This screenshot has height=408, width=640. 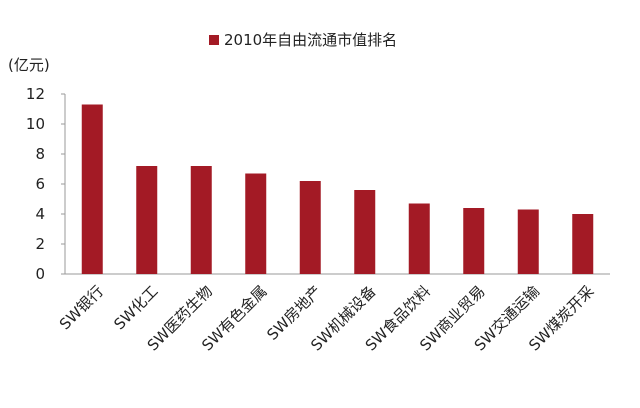 What do you see at coordinates (35, 94) in the screenshot?
I see `y-tick-label: 12` at bounding box center [35, 94].